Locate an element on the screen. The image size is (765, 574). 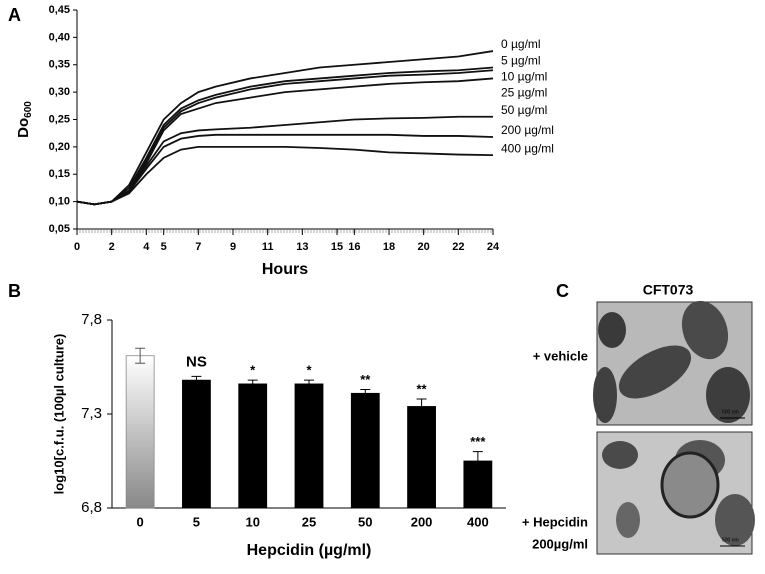
row-label: + vehicle is located at coordinates (560, 355).